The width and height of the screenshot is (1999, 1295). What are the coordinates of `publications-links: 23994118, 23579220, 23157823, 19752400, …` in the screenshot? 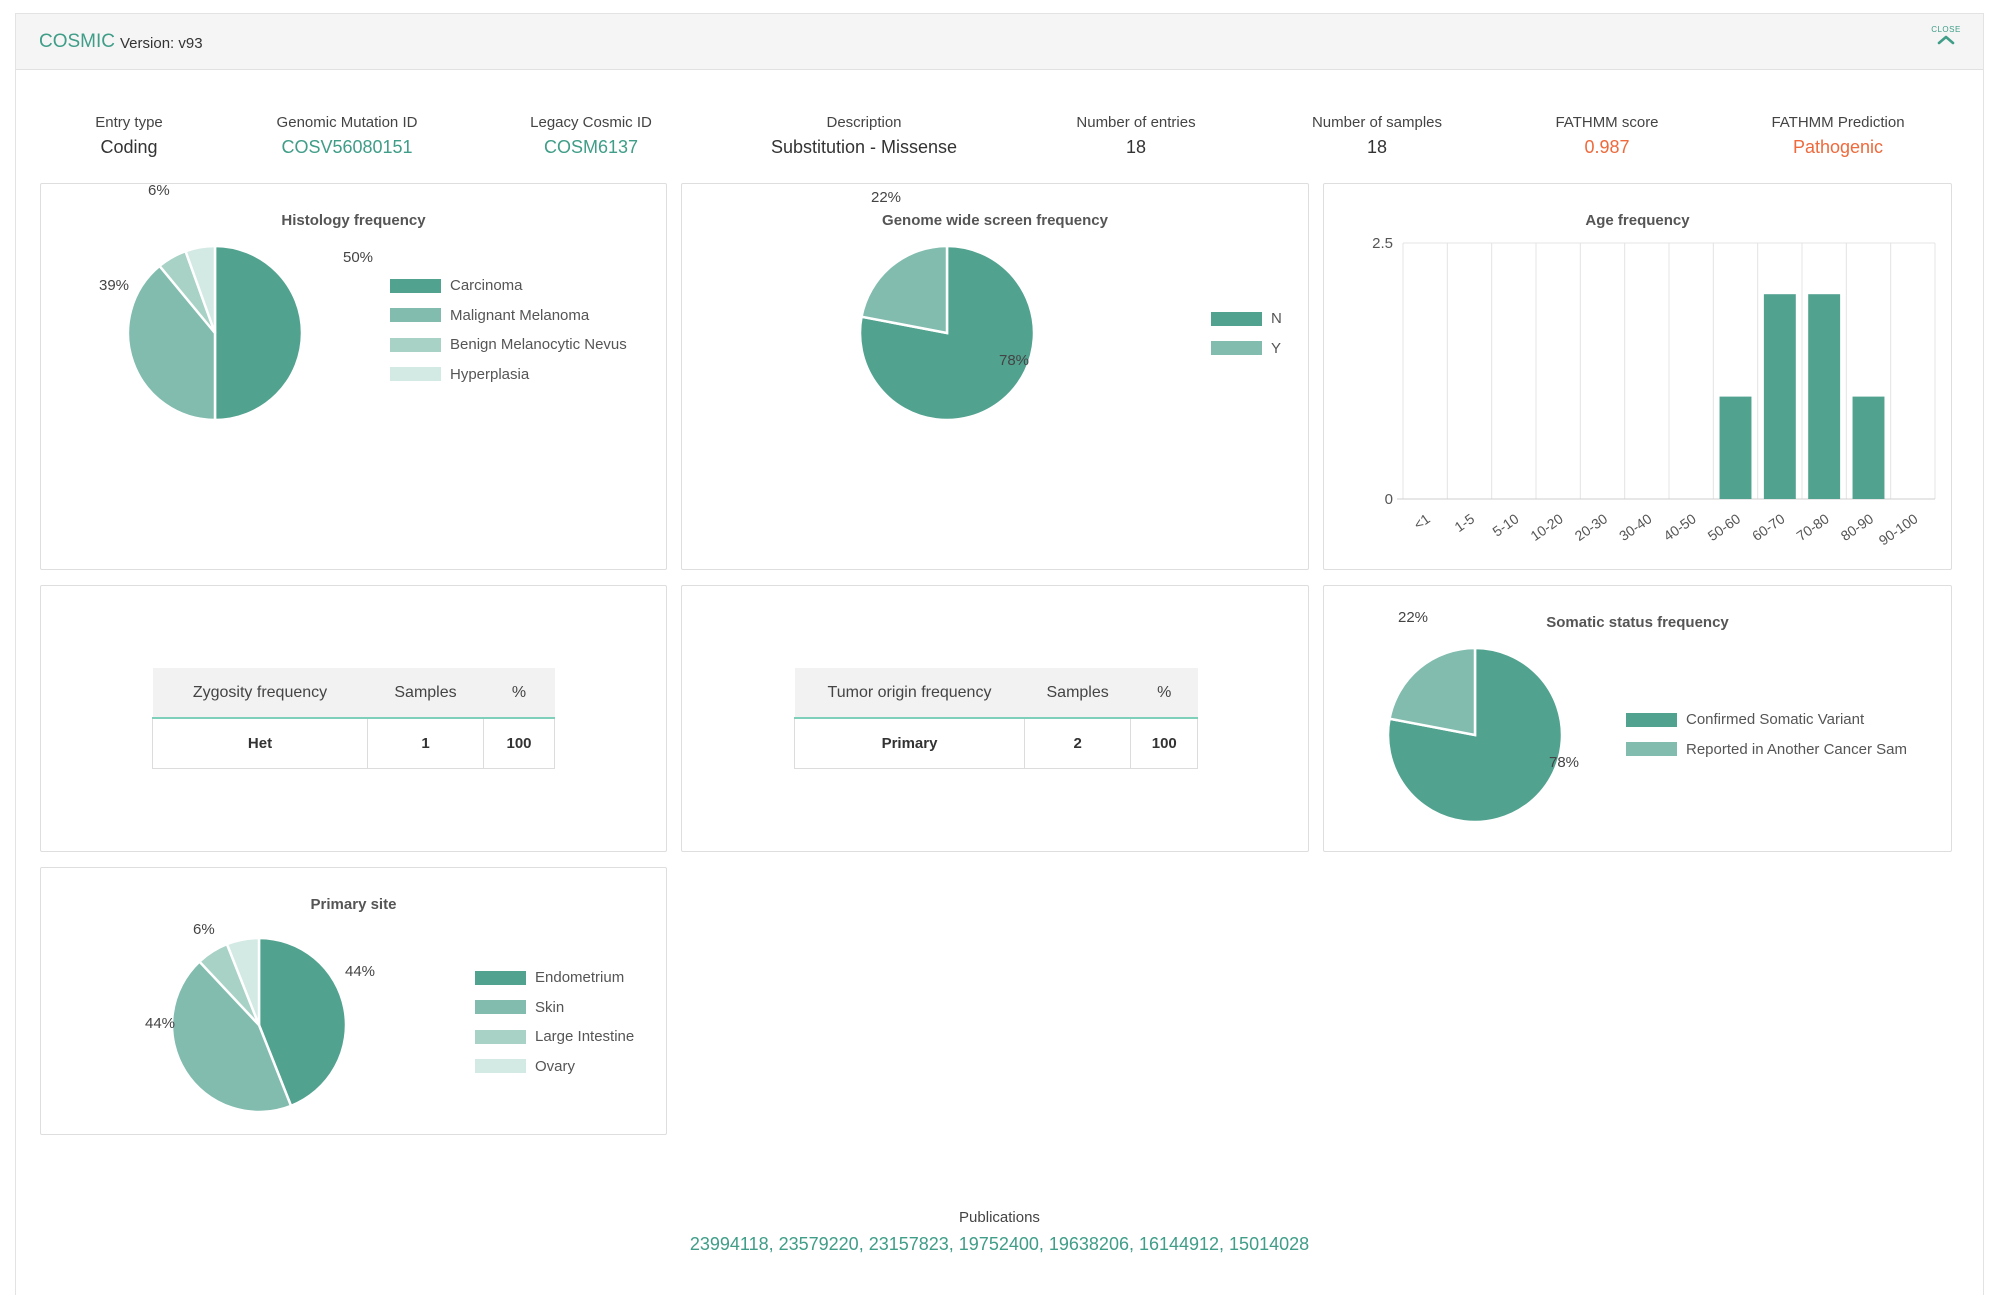 It's located at (999, 1244).